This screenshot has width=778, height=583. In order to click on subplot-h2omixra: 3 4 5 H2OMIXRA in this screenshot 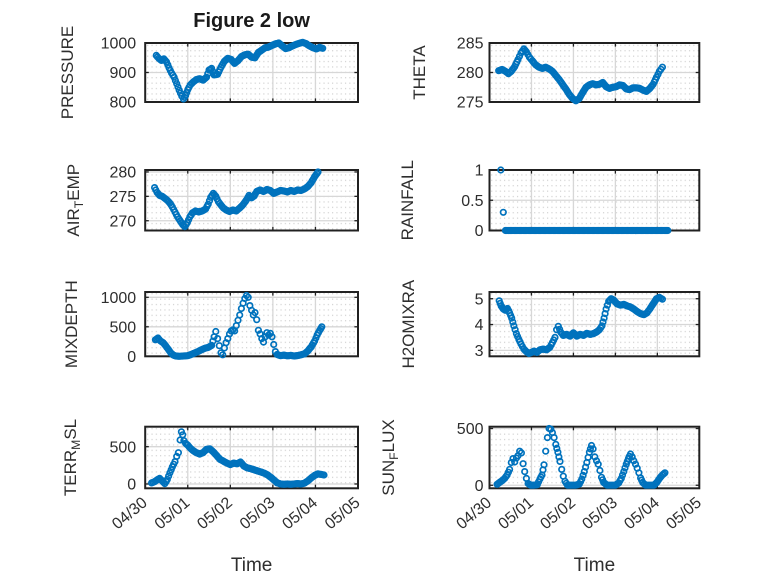, I will do `click(550, 324)`.